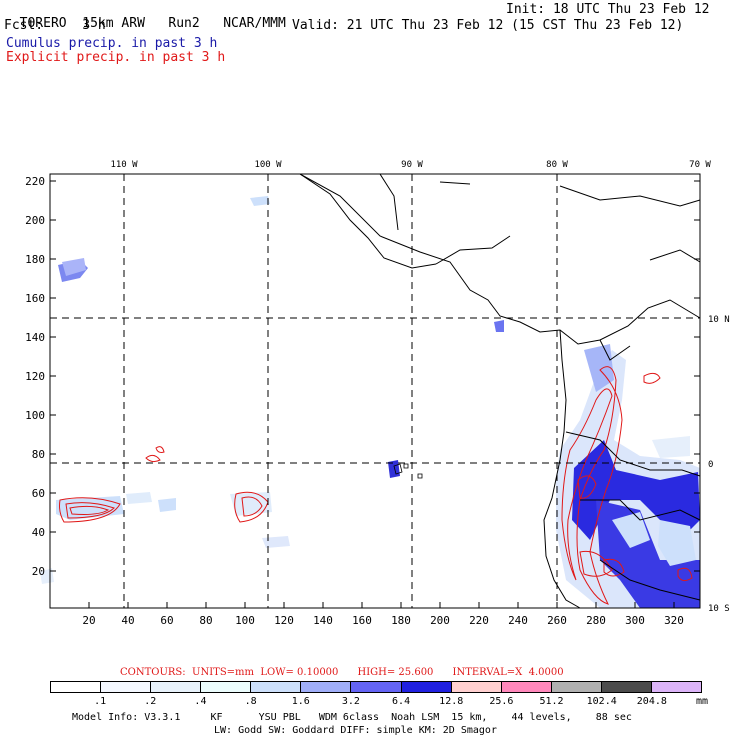  What do you see at coordinates (608, 9) in the screenshot?
I see `init-time: Init: 18 UTC Thu 23 Feb 12` at bounding box center [608, 9].